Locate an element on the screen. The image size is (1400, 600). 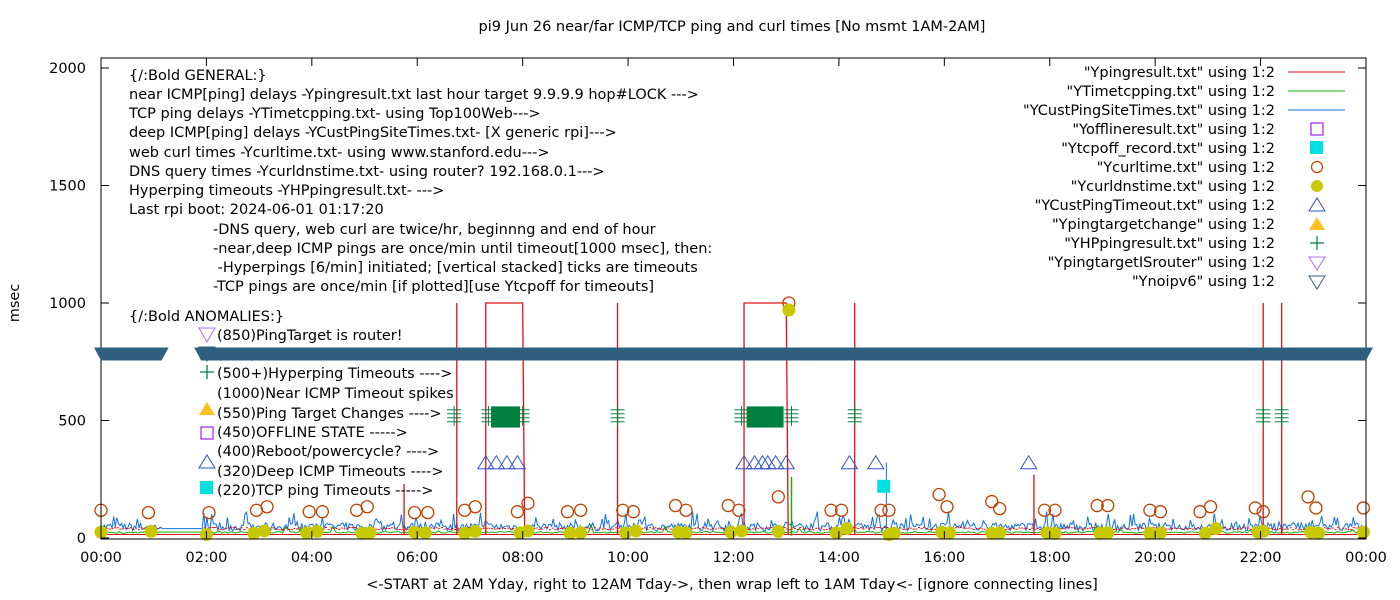
deep-icmp-timeout-icon is located at coordinates (207, 461).